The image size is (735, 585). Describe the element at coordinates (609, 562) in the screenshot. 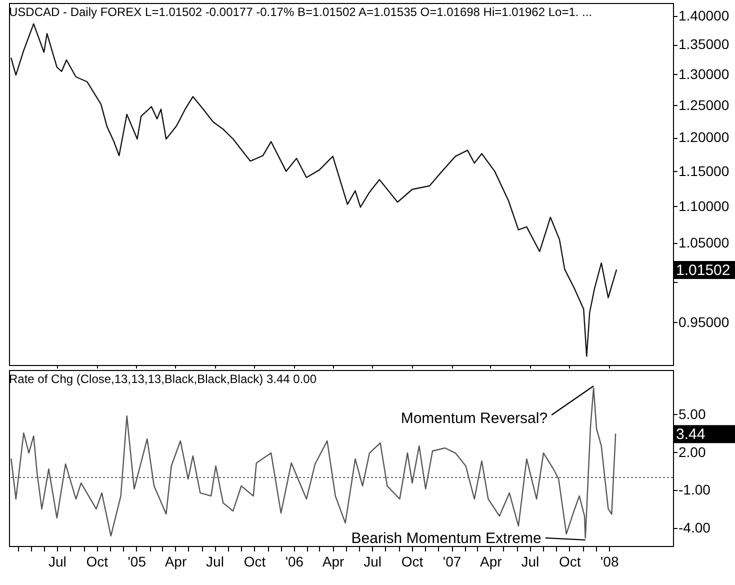

I see `x-tick-label: '08` at that location.